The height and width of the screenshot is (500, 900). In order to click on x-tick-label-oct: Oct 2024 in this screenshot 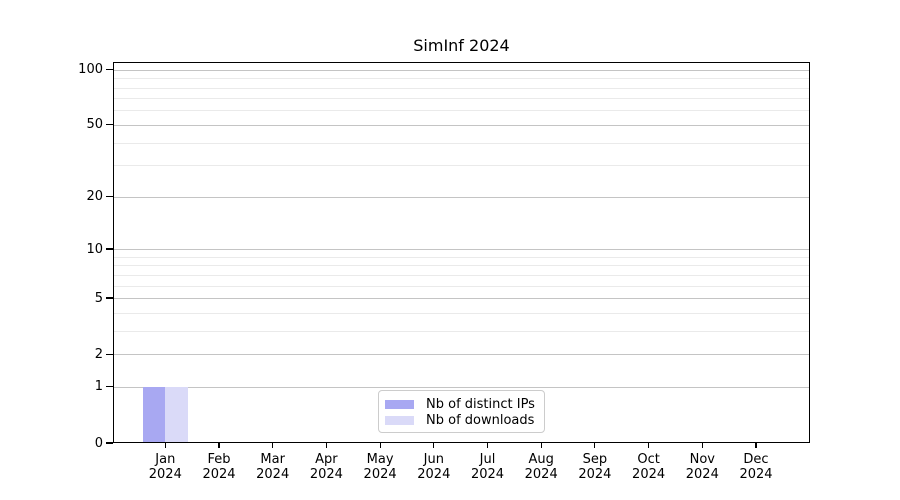, I will do `click(649, 467)`.